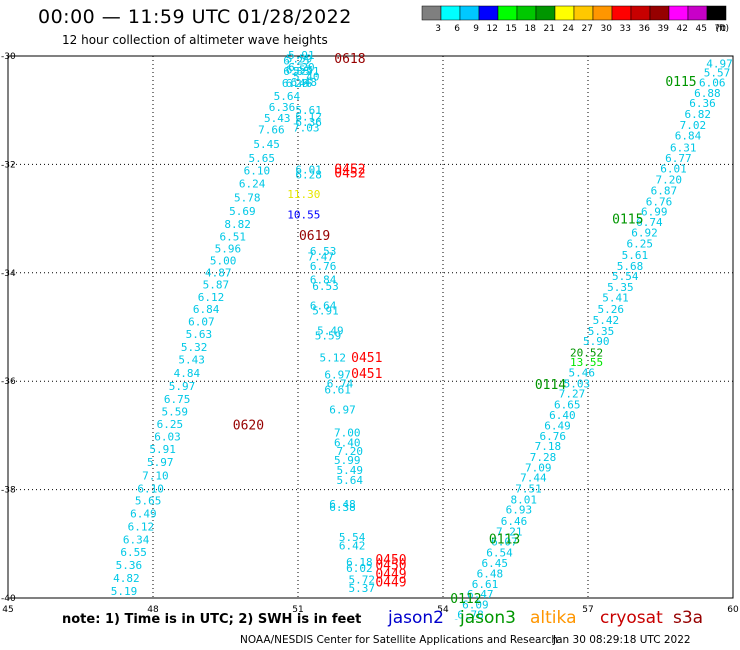 This screenshot has height=650, width=740. What do you see at coordinates (126, 578) in the screenshot?
I see `wave-height-value: 4.82` at bounding box center [126, 578].